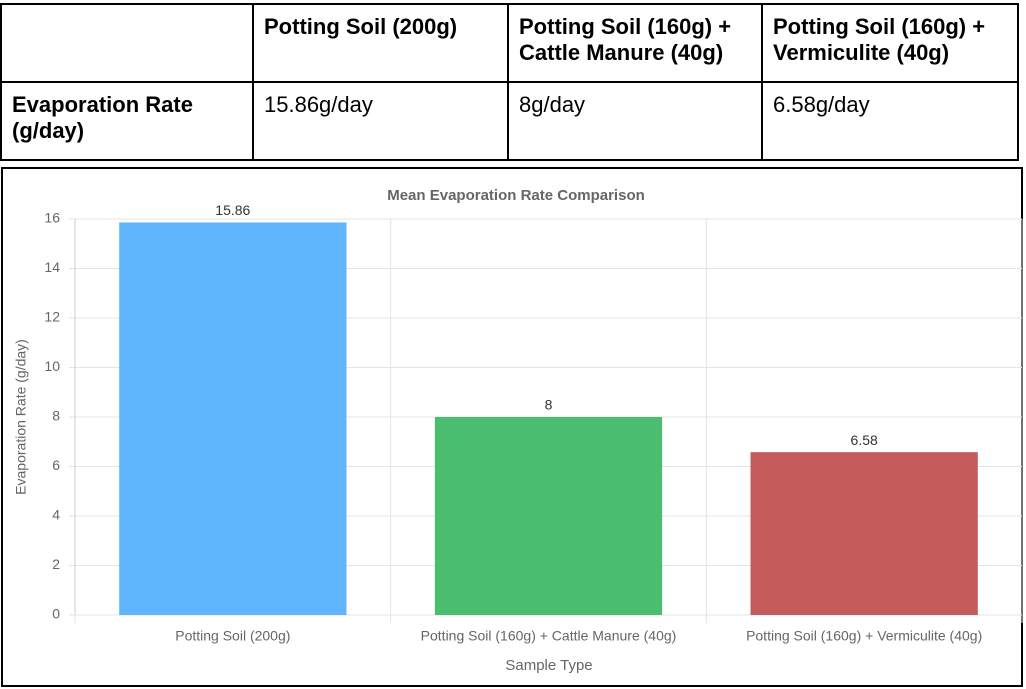 Image resolution: width=1026 pixels, height=689 pixels. What do you see at coordinates (127, 121) in the screenshot?
I see `row-label: Evaporation Rate (g/day)` at bounding box center [127, 121].